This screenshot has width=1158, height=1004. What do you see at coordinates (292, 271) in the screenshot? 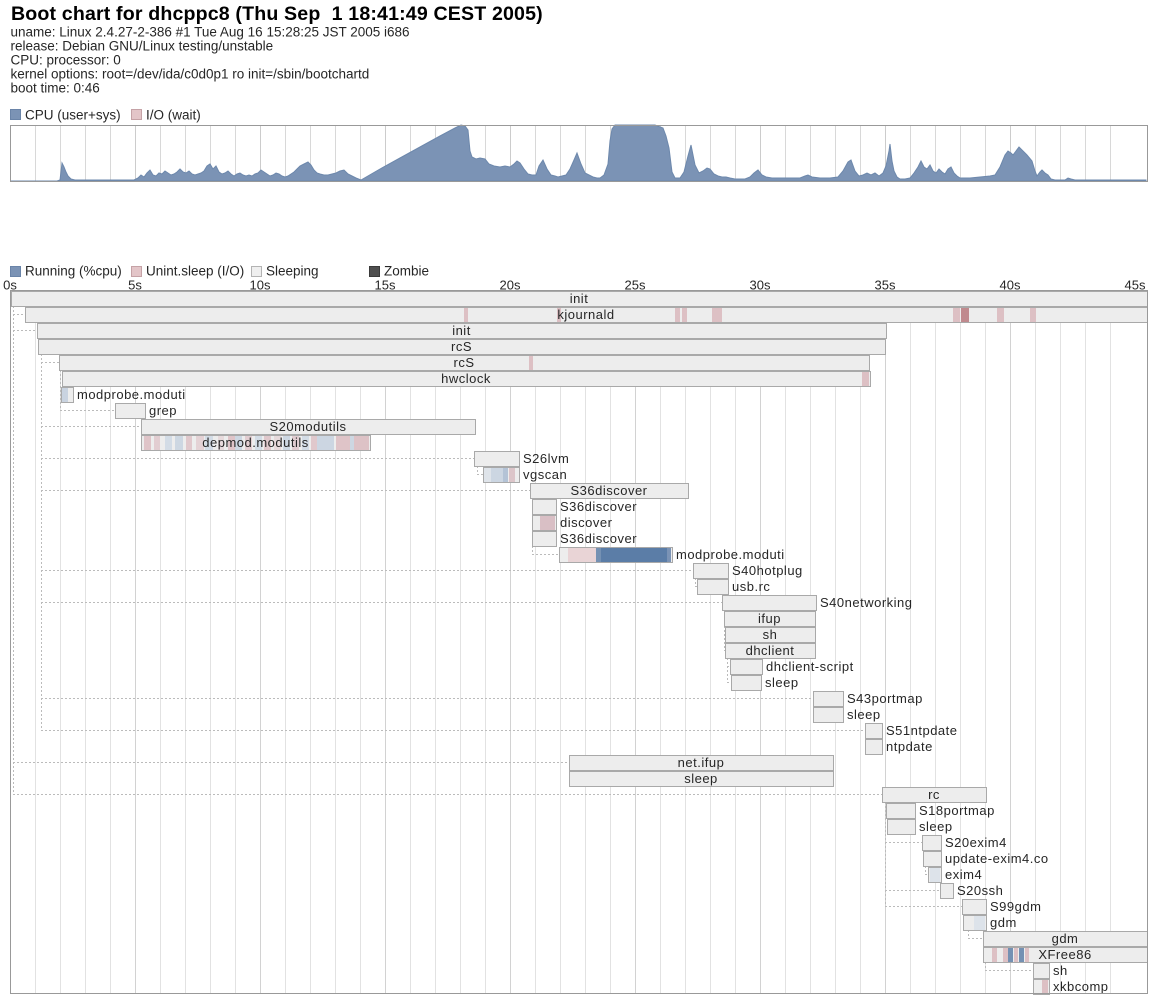
I see `svg-text: Sleeping` at bounding box center [292, 271].